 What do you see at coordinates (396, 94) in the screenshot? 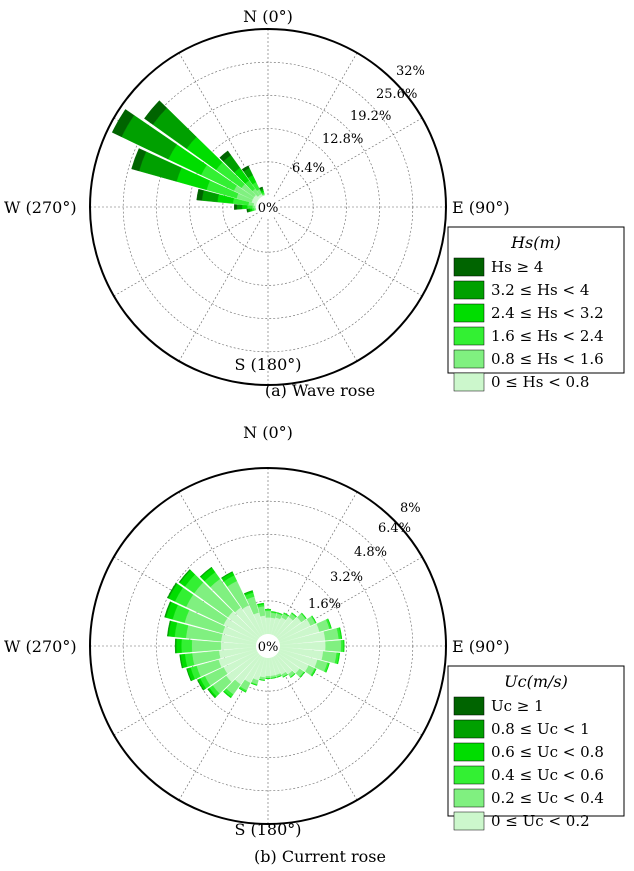
I see `wave-rose-rtick-4: 25.6%` at bounding box center [396, 94].